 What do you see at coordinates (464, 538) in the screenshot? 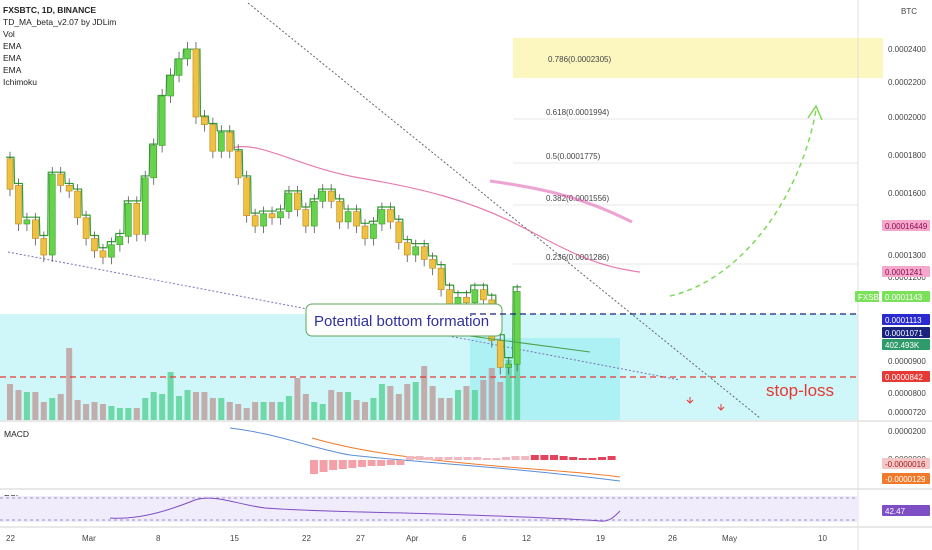
I see `time-axis-label: 6` at bounding box center [464, 538].